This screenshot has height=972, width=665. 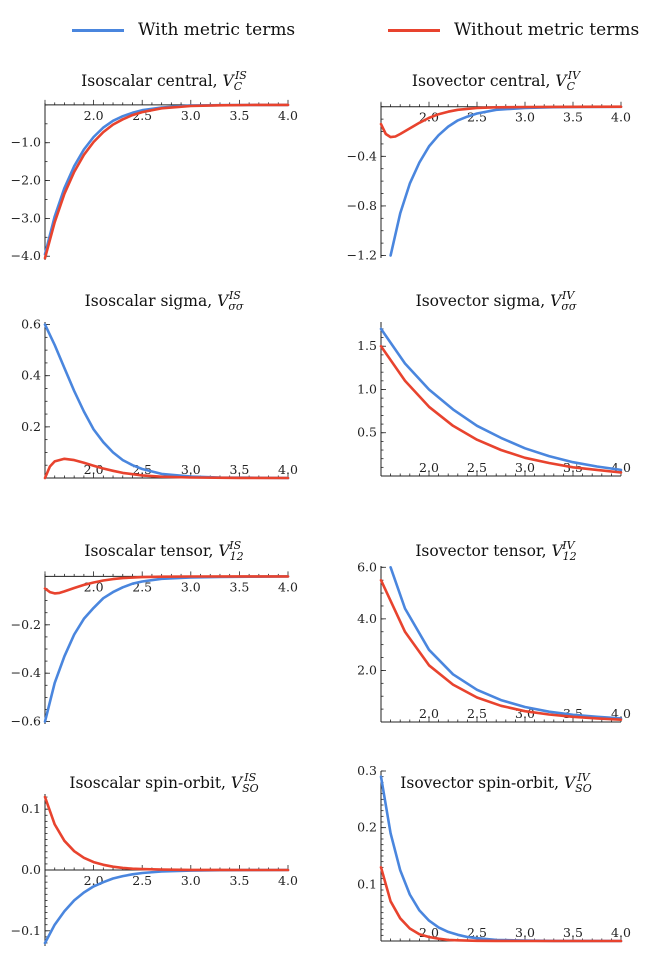 What do you see at coordinates (362, 255) in the screenshot?
I see `y-tick-label: −1.2` at bounding box center [362, 255].